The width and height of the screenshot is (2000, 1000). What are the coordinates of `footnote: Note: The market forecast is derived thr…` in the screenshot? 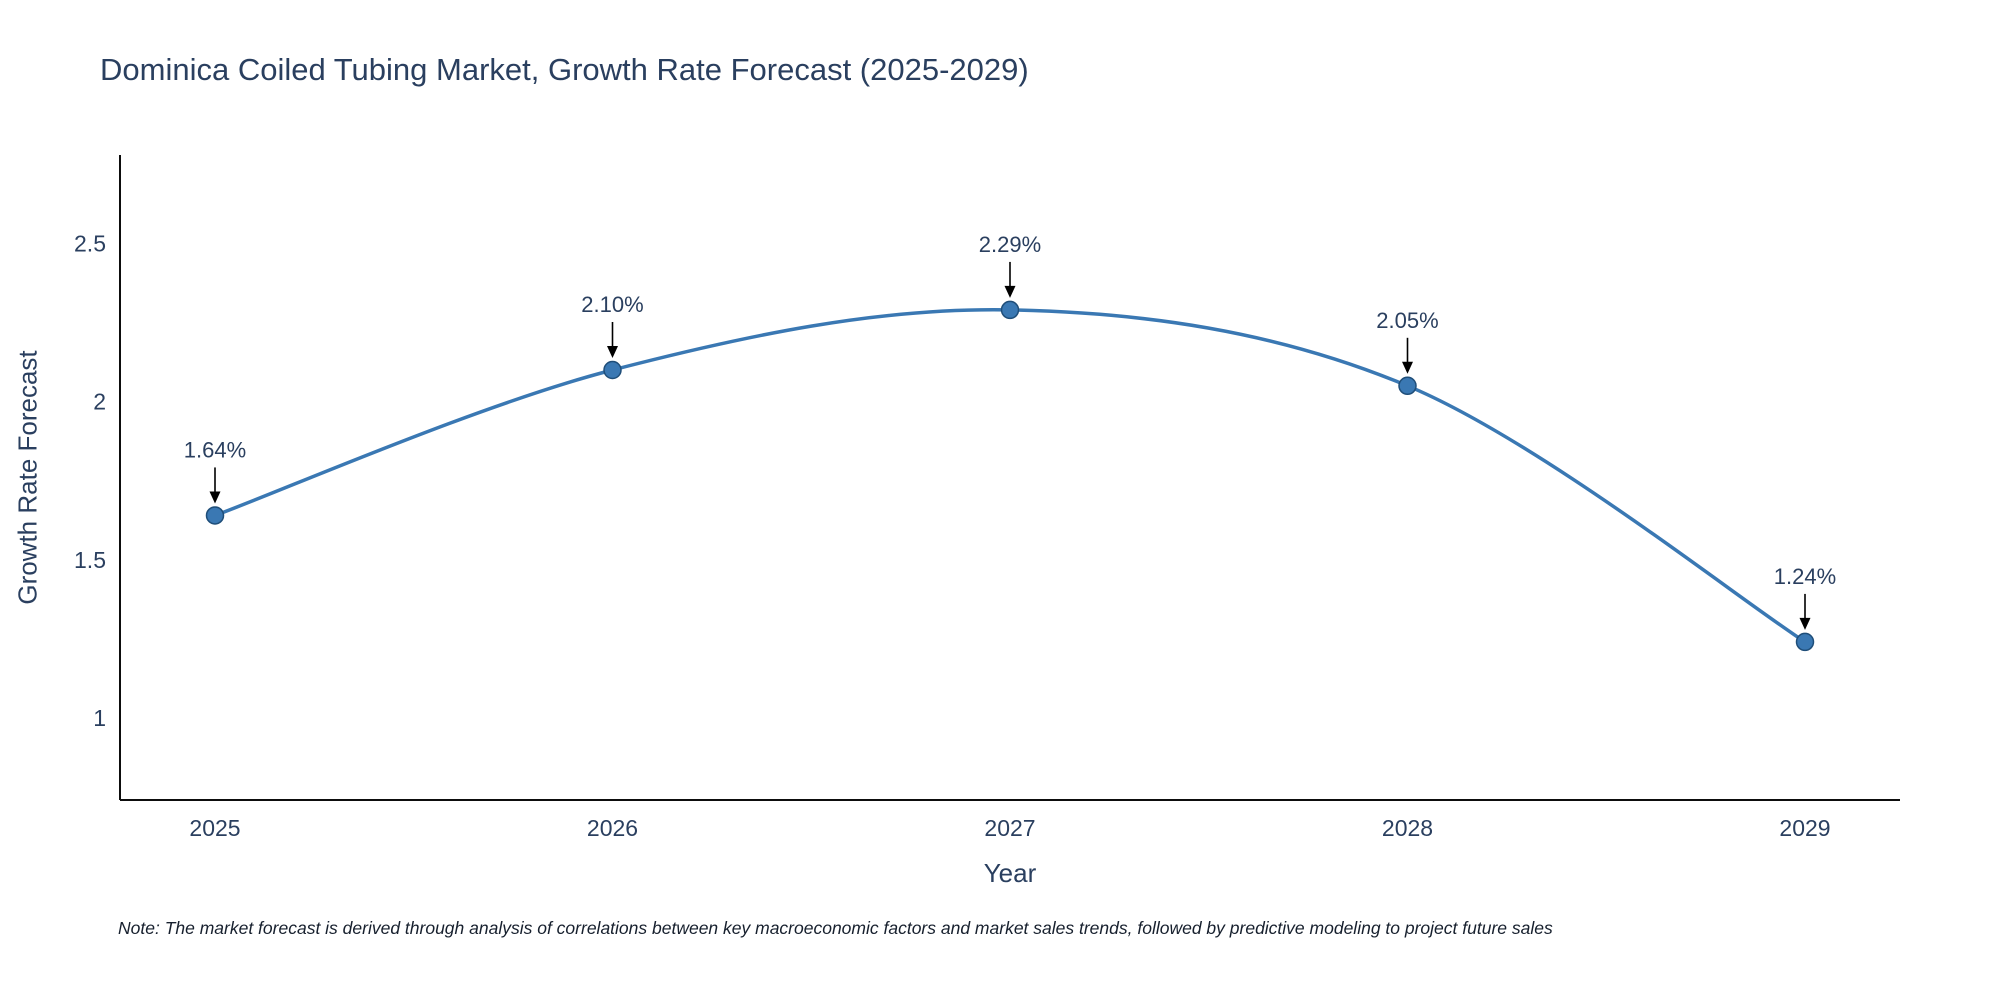 It's located at (835, 928).